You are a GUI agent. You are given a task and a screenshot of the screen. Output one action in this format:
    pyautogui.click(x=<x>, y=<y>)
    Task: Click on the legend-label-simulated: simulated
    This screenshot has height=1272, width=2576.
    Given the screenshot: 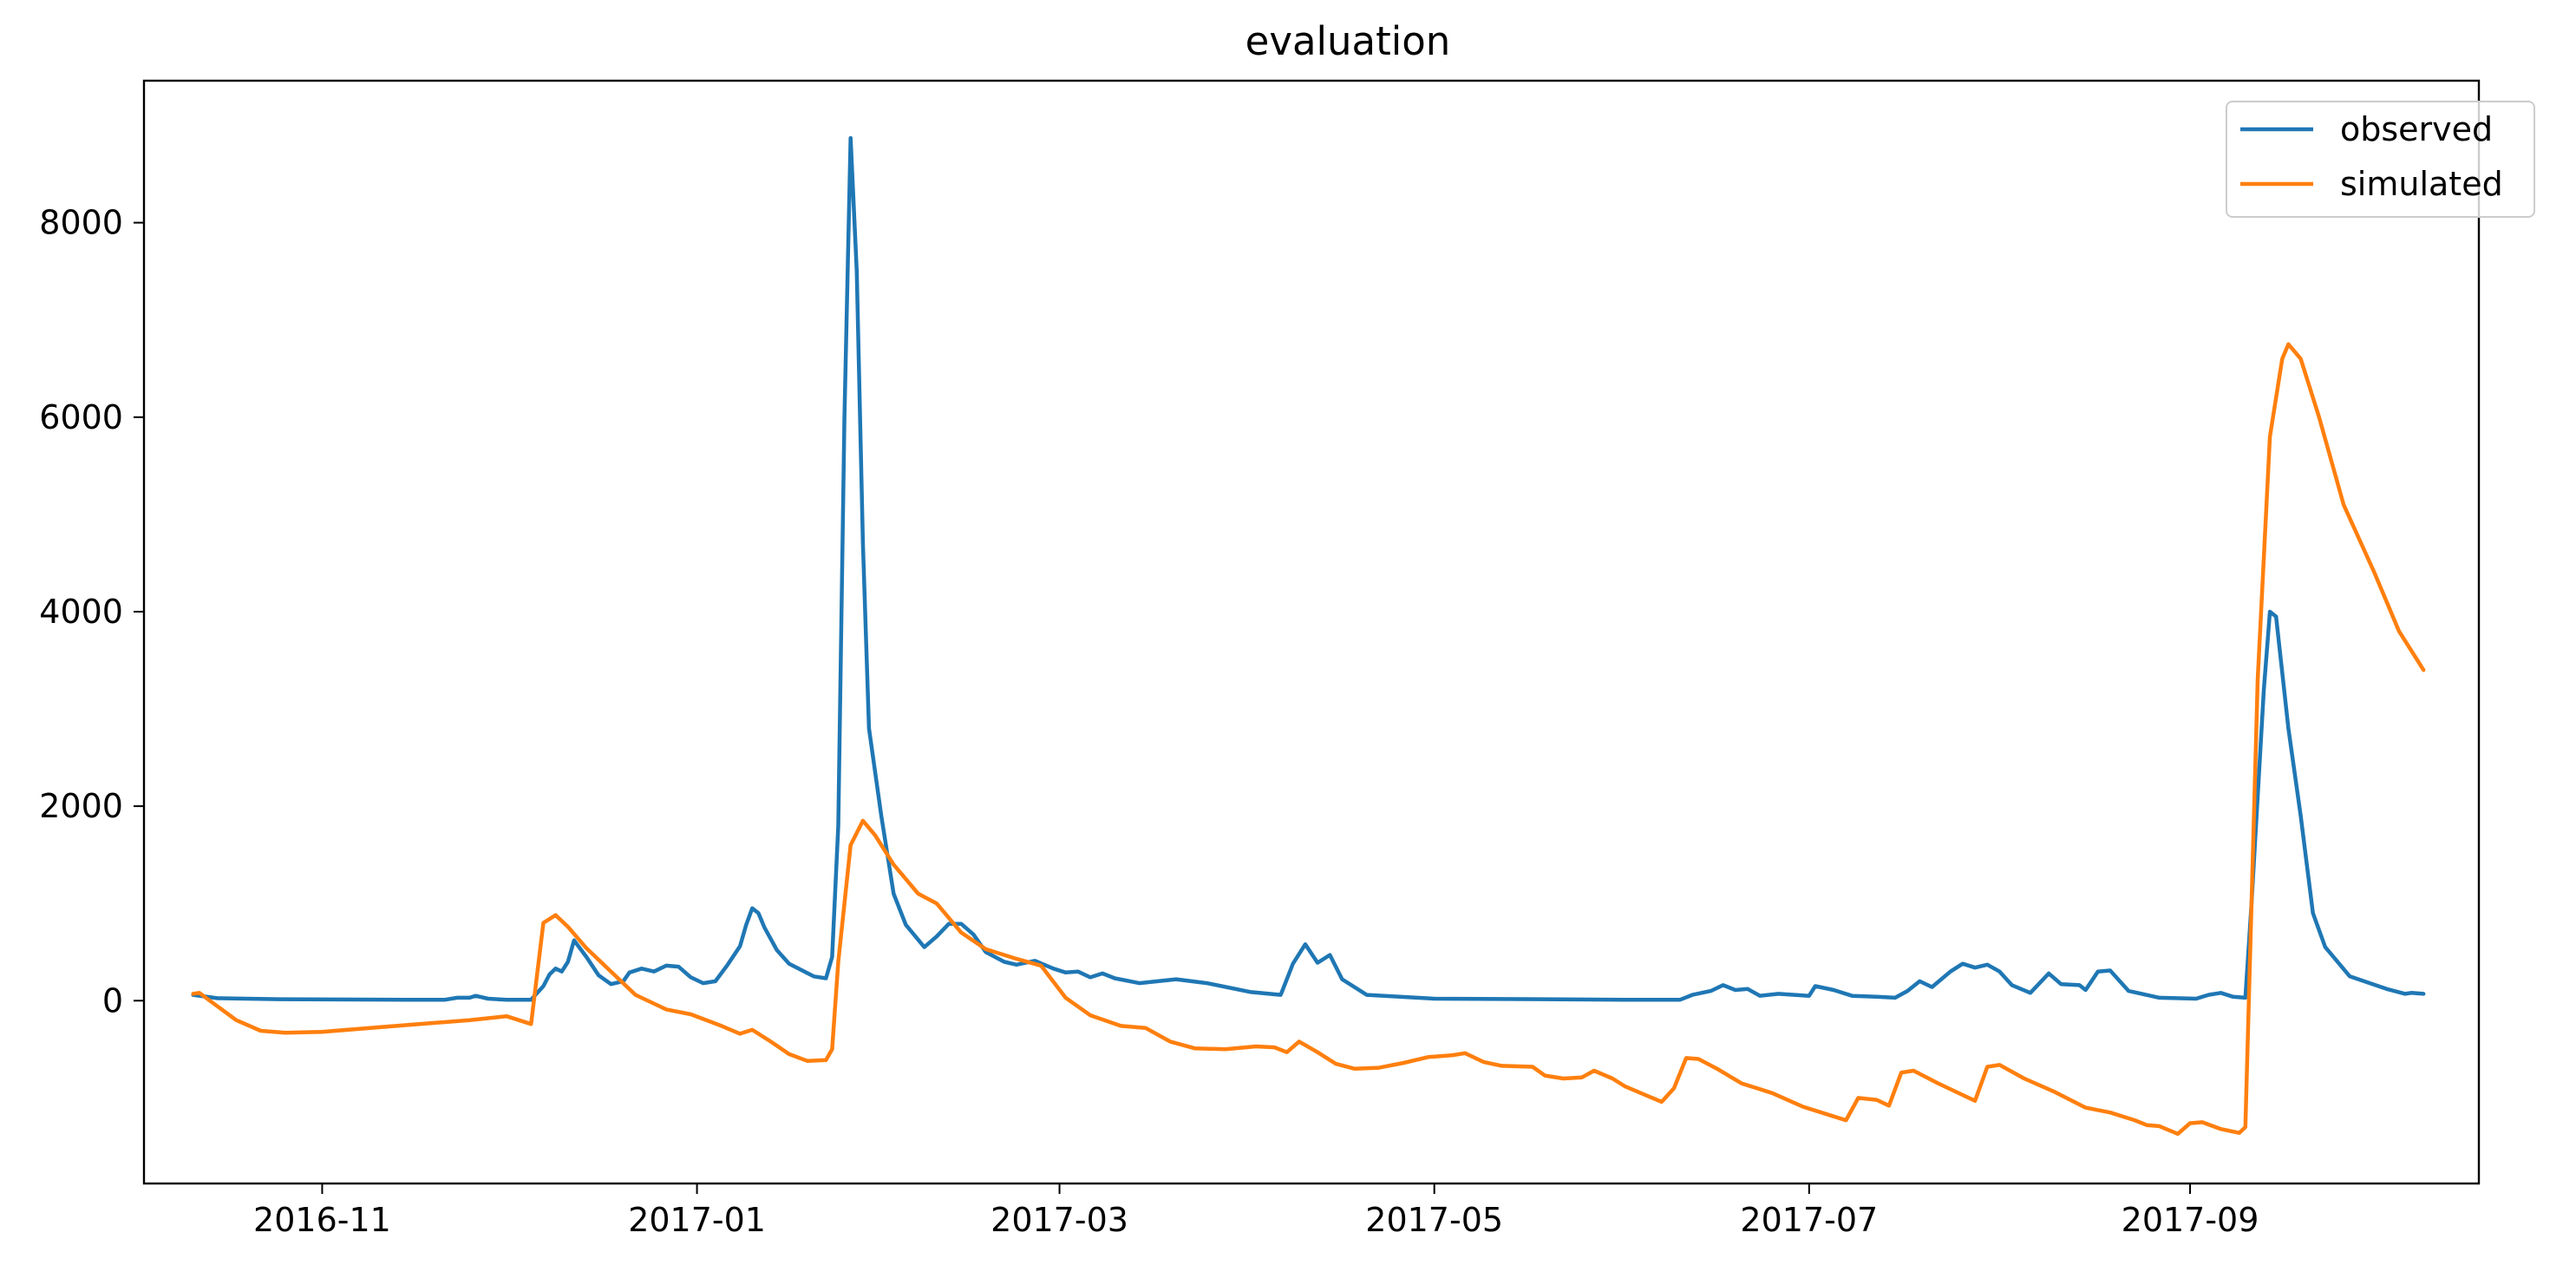 What is the action you would take?
    pyautogui.click(x=2421, y=184)
    